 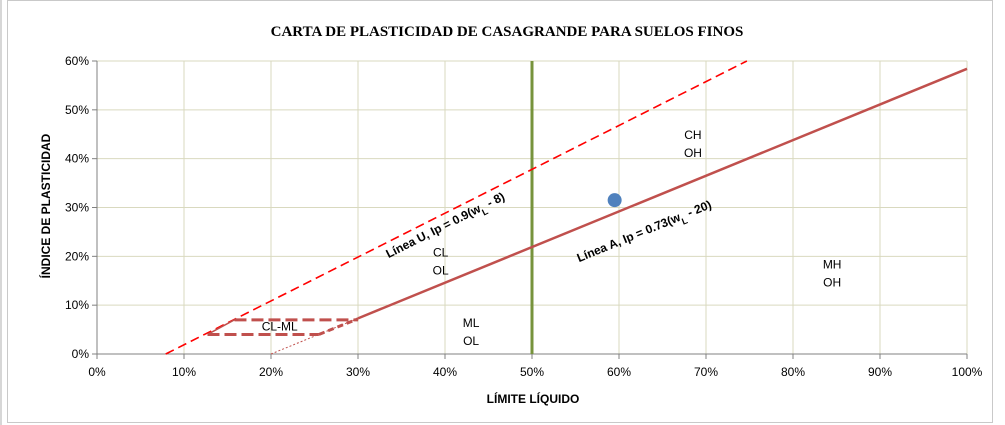 I want to click on y-axis-label: ÍNDICE DE PLASTICIDAD, so click(x=45, y=205).